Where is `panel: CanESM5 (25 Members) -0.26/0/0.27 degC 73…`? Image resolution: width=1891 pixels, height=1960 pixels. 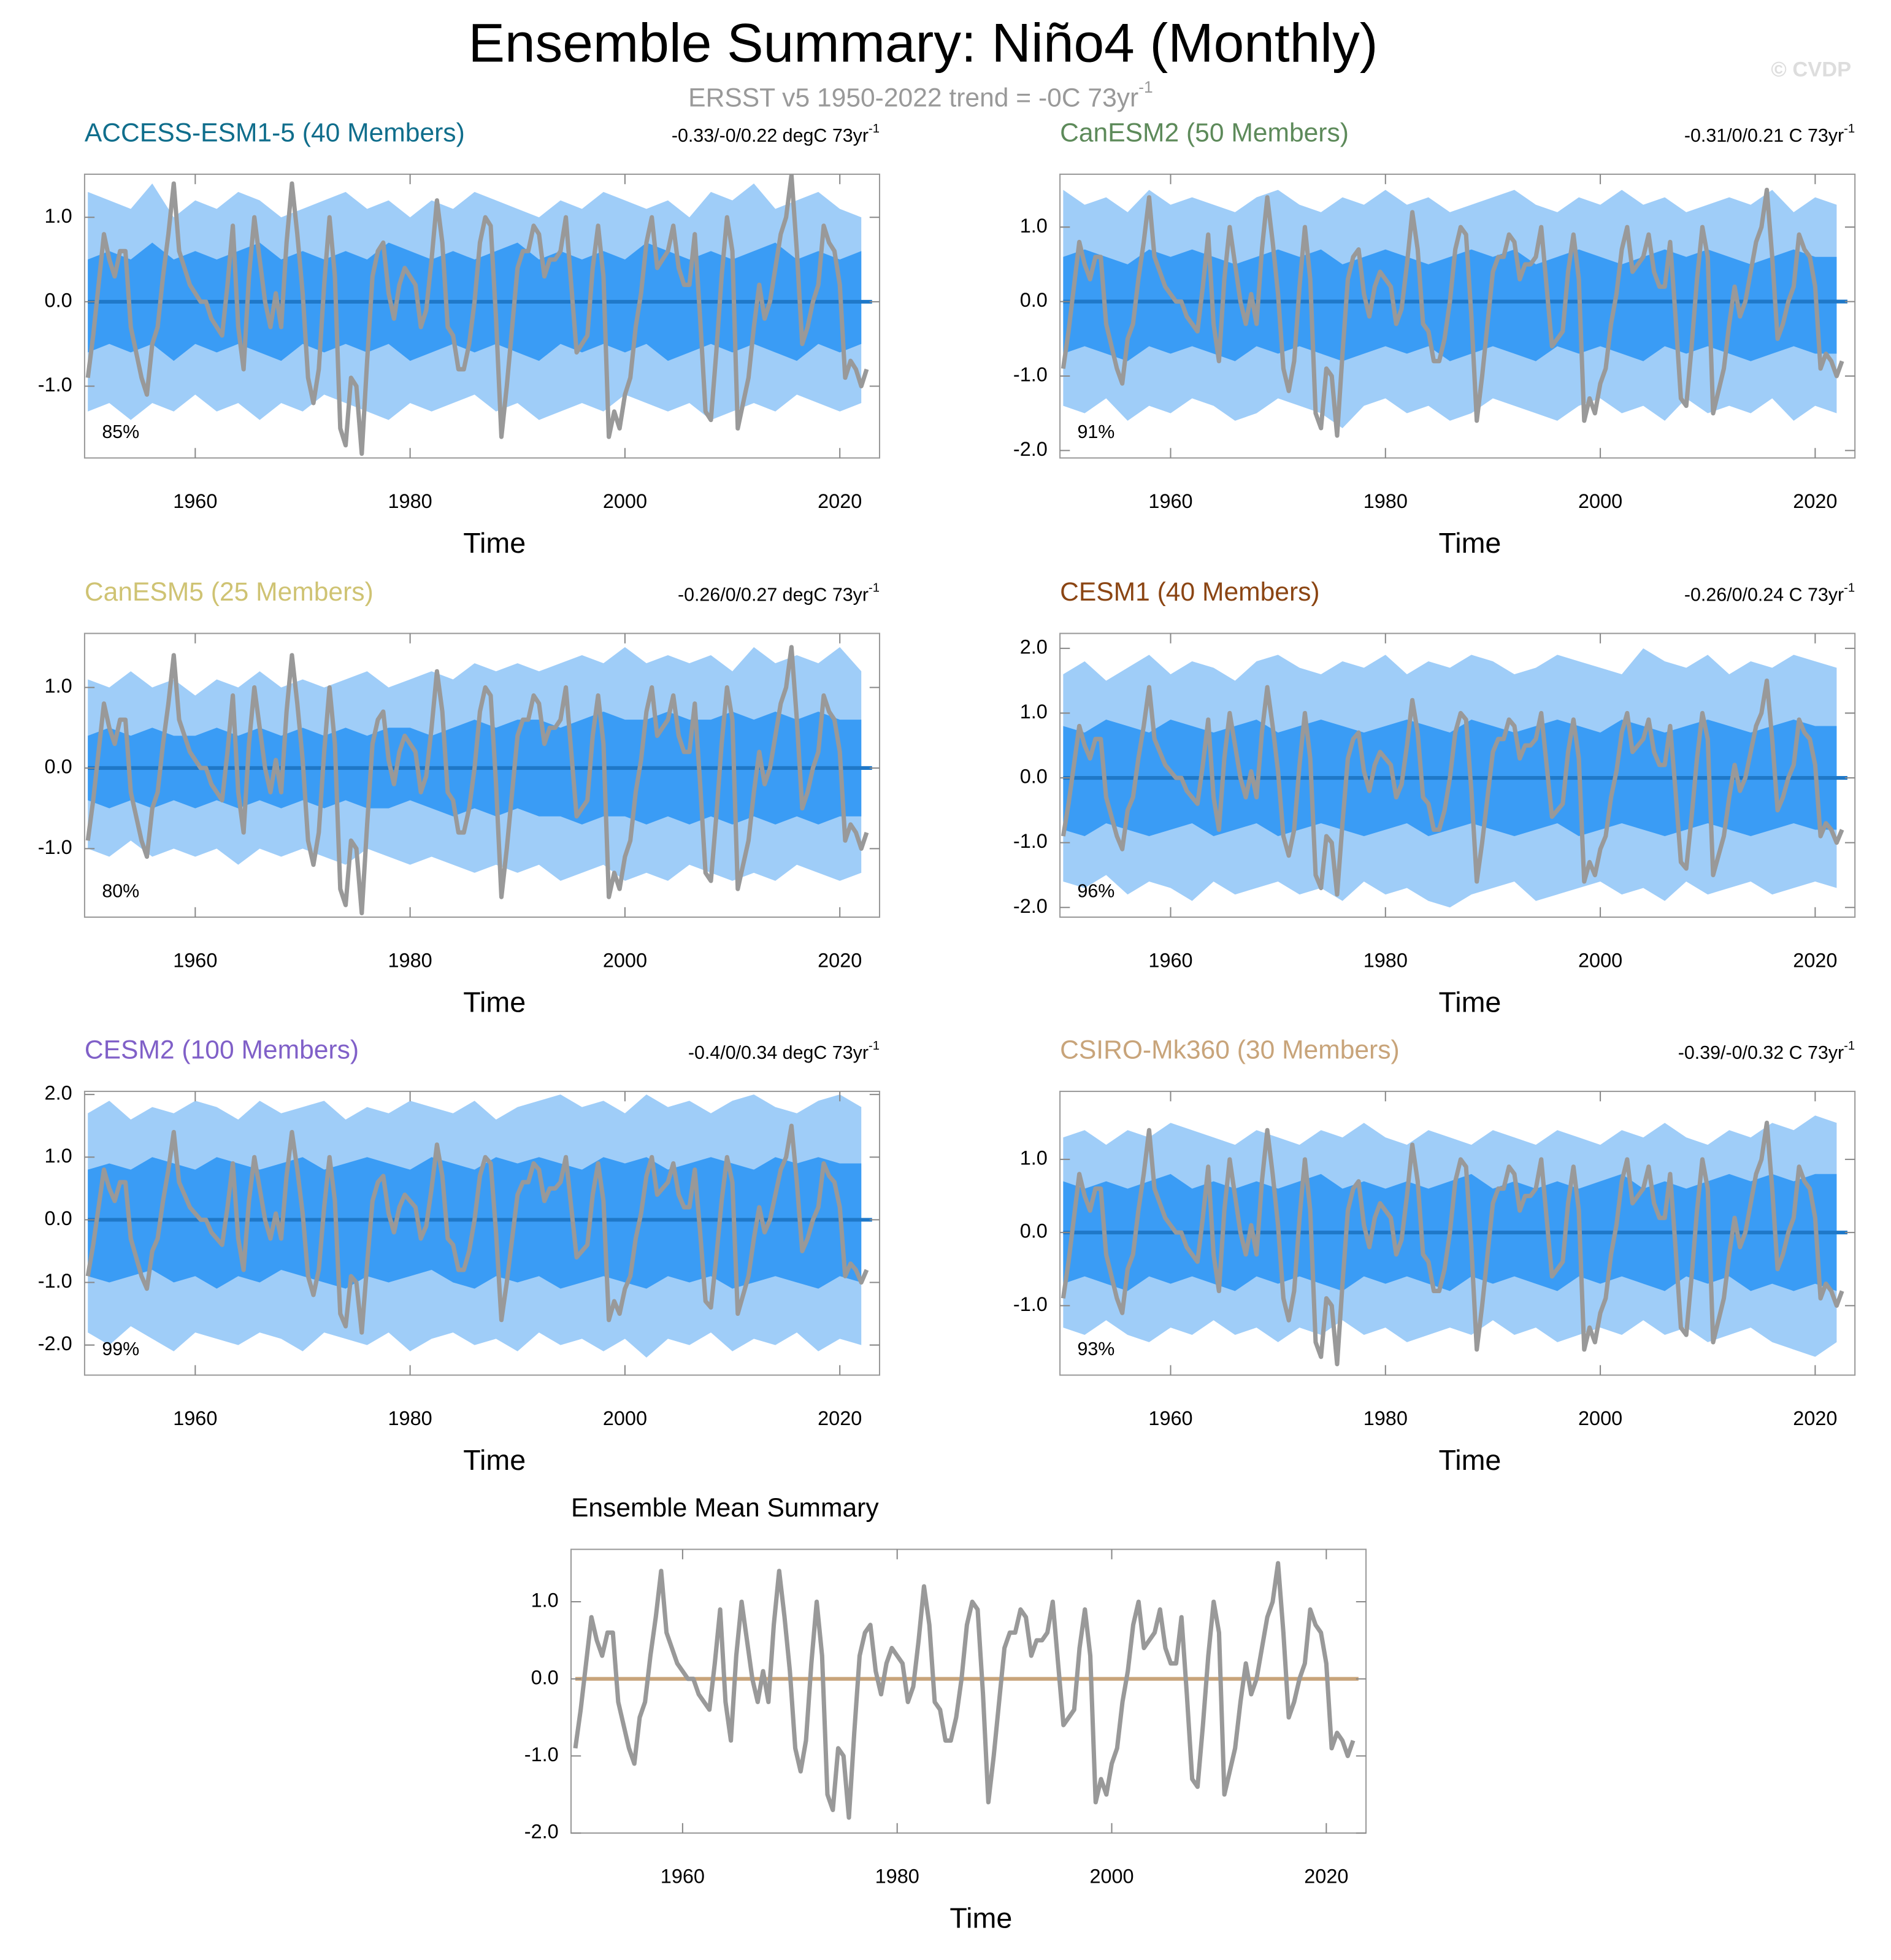 panel: CanESM5 (25 Members) -0.26/0/0.27 degC 73… is located at coordinates (460, 797).